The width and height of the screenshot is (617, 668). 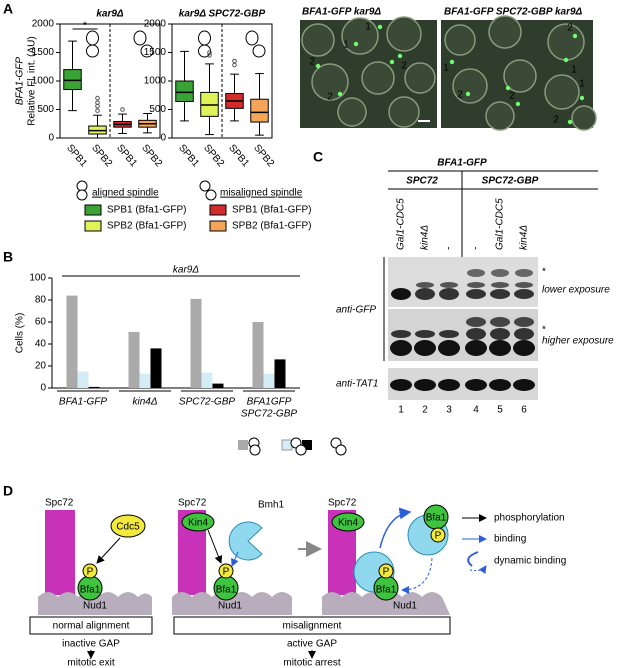 I want to click on legend-label: binding, so click(x=510, y=539).